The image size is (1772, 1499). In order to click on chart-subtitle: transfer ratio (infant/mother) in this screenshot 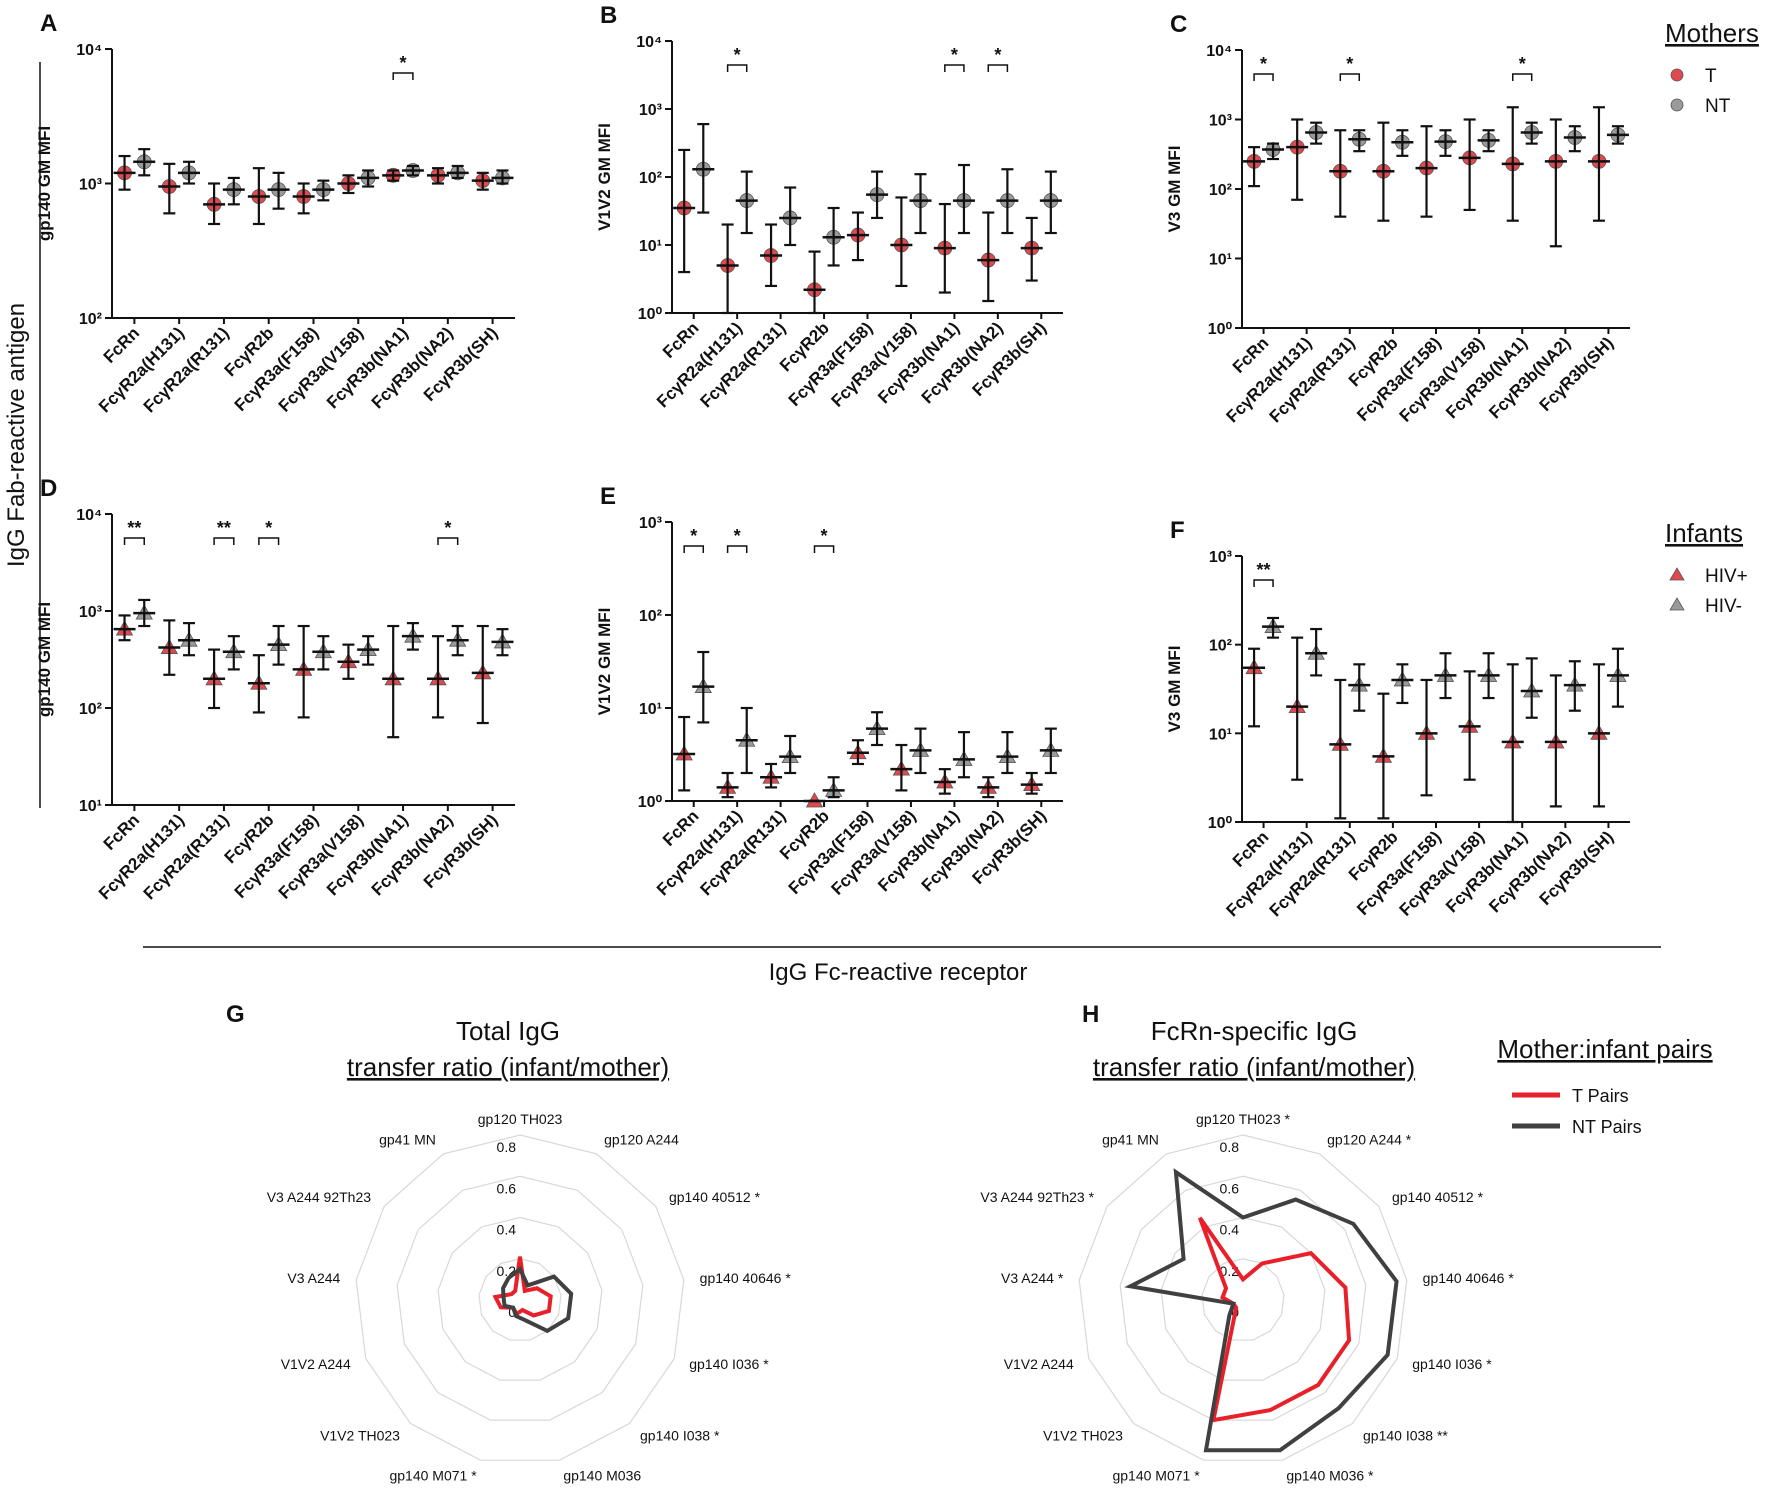, I will do `click(1254, 1067)`.